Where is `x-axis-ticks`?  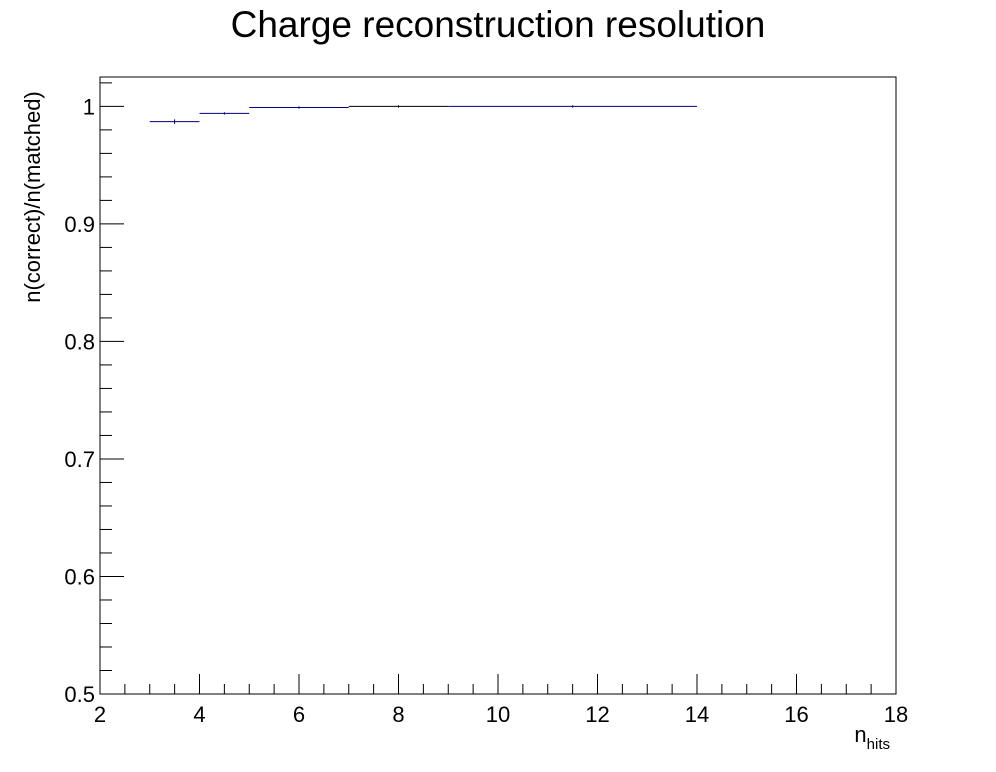
x-axis-ticks is located at coordinates (498, 684).